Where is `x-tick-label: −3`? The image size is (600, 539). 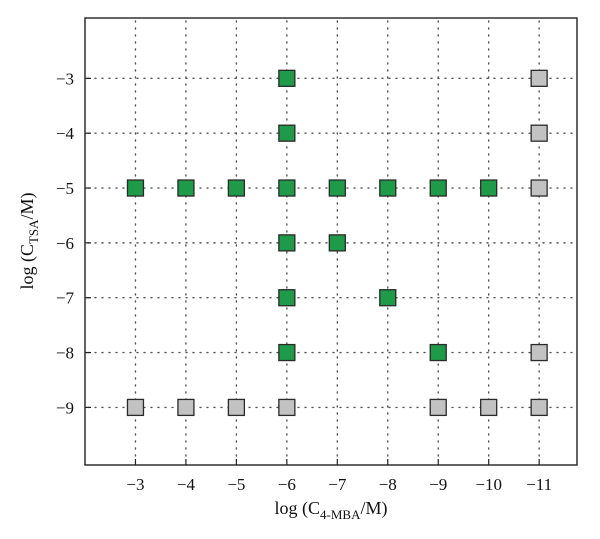 x-tick-label: −3 is located at coordinates (135, 484).